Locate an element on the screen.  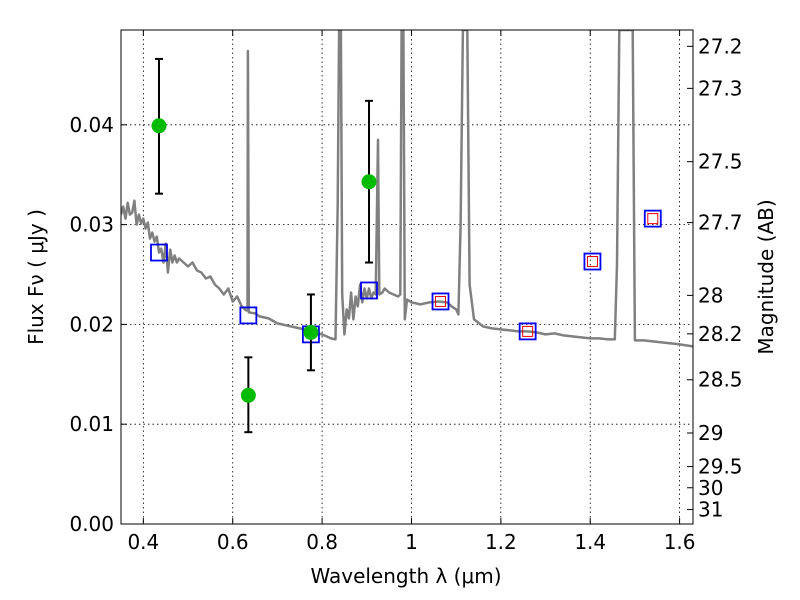
x-tick-label: 1.4 is located at coordinates (590, 542).